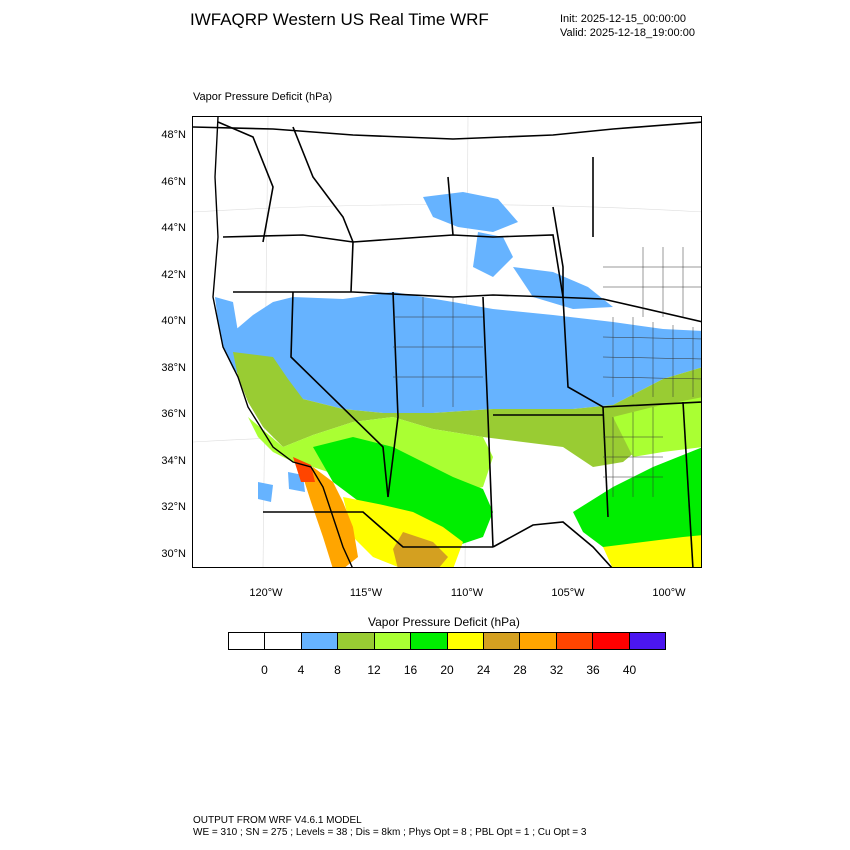 Image resolution: width=850 pixels, height=850 pixels. Describe the element at coordinates (173, 182) in the screenshot. I see `lat-label-46n: 46°N` at that location.